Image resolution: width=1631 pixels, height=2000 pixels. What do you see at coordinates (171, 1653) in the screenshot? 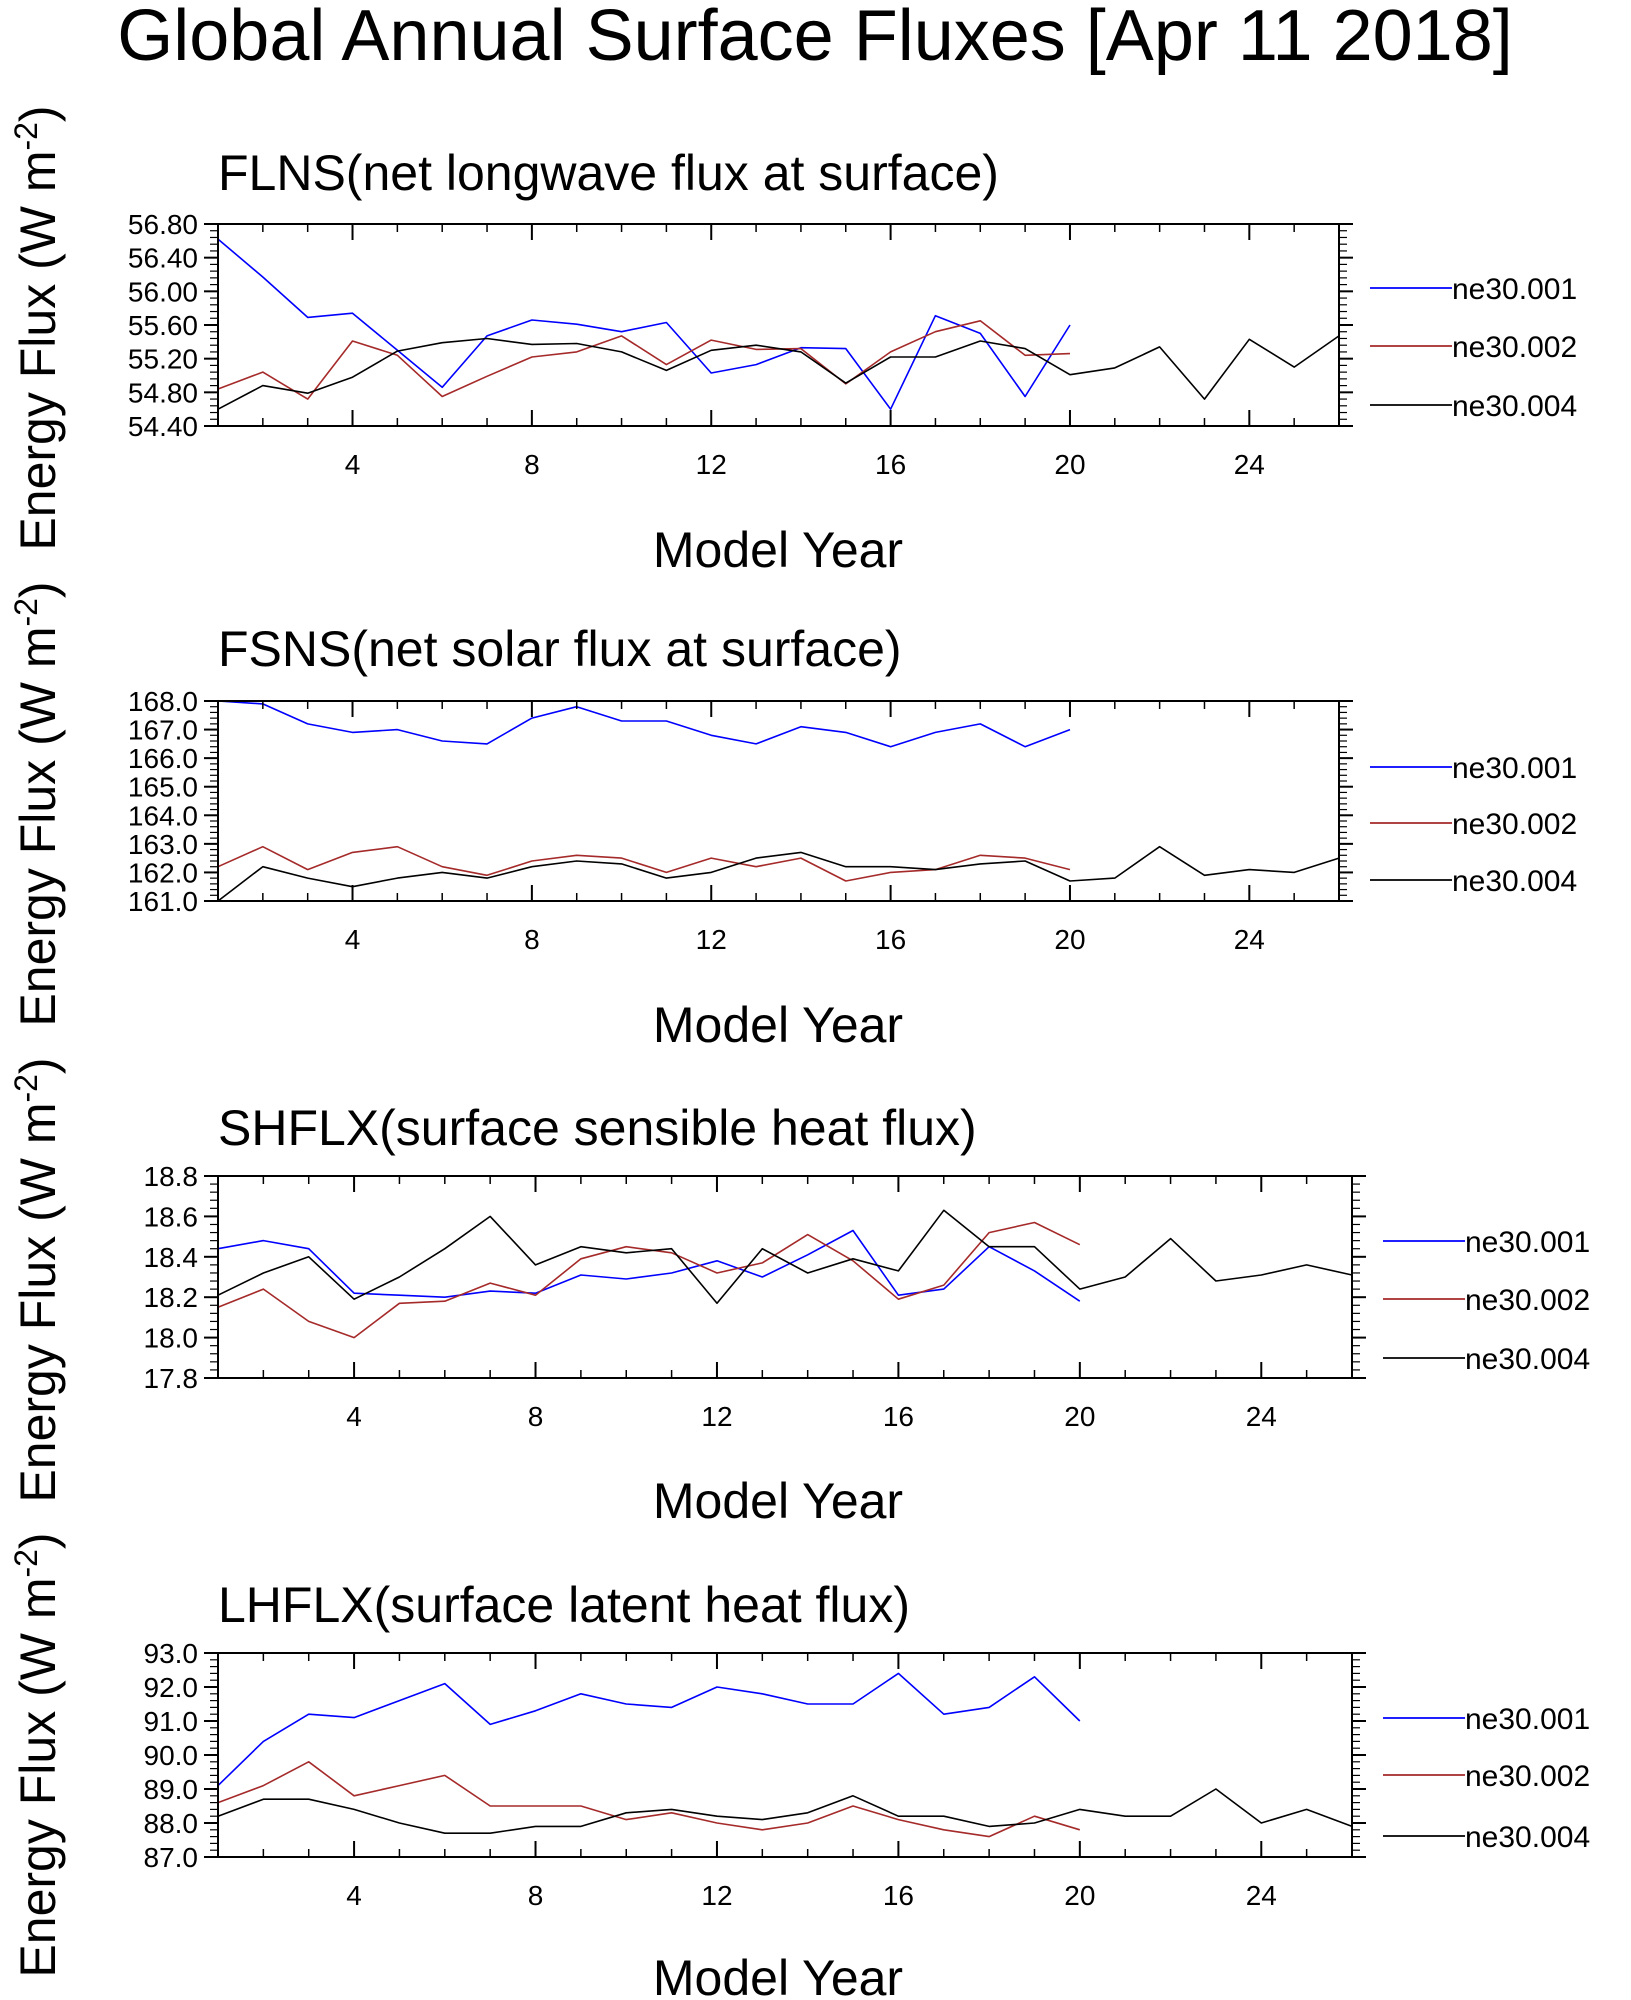
I see `y-tick-label: 93.0` at bounding box center [171, 1653].